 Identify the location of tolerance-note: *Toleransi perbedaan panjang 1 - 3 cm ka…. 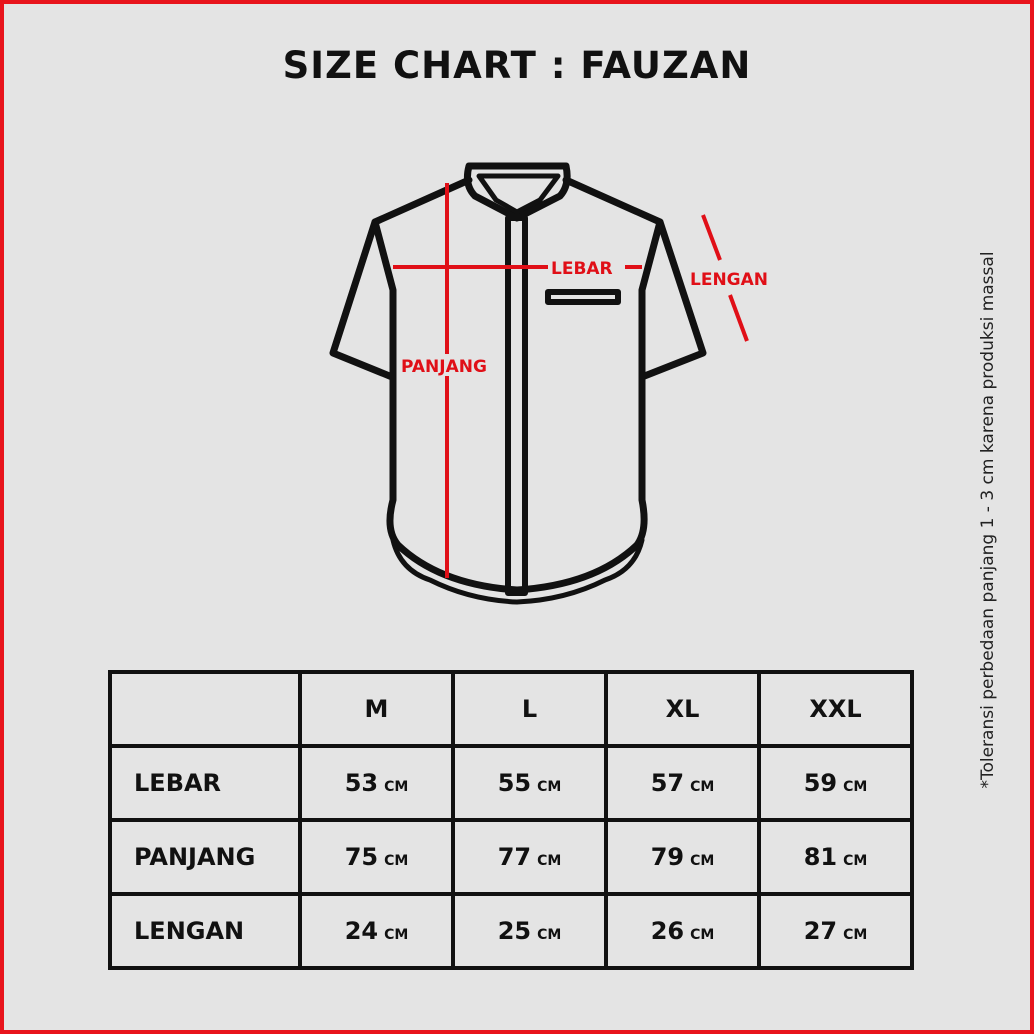
(988, 520).